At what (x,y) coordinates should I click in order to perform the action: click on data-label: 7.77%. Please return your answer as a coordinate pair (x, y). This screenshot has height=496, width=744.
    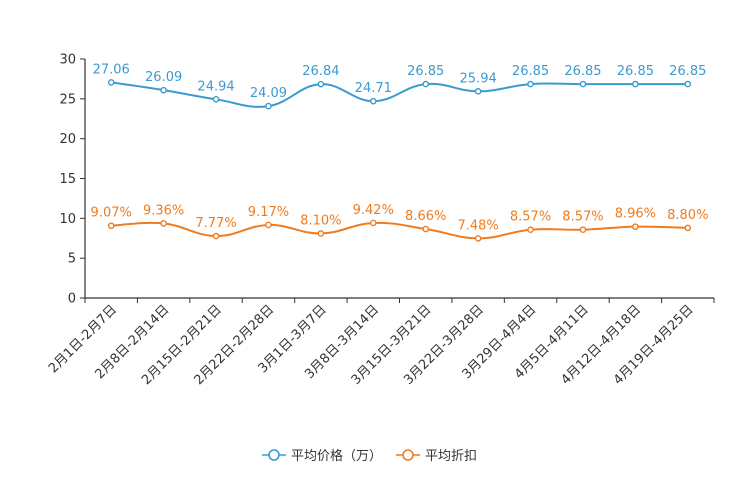
    Looking at the image, I should click on (215, 223).